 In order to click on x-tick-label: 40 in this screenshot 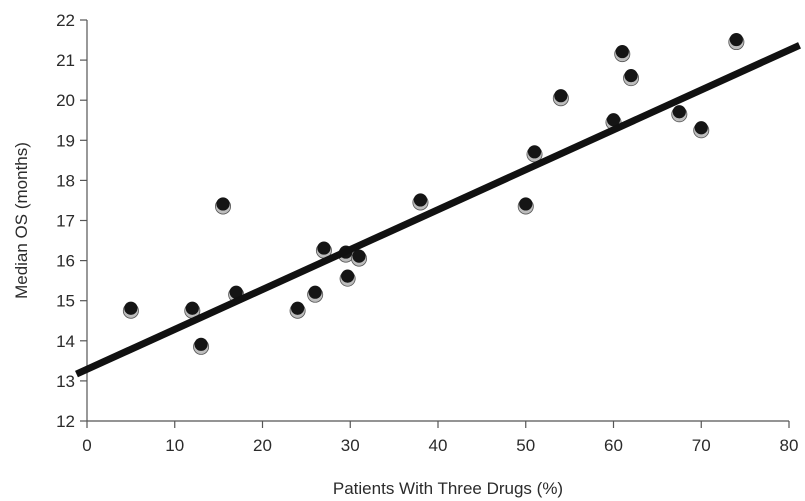, I will do `click(438, 445)`.